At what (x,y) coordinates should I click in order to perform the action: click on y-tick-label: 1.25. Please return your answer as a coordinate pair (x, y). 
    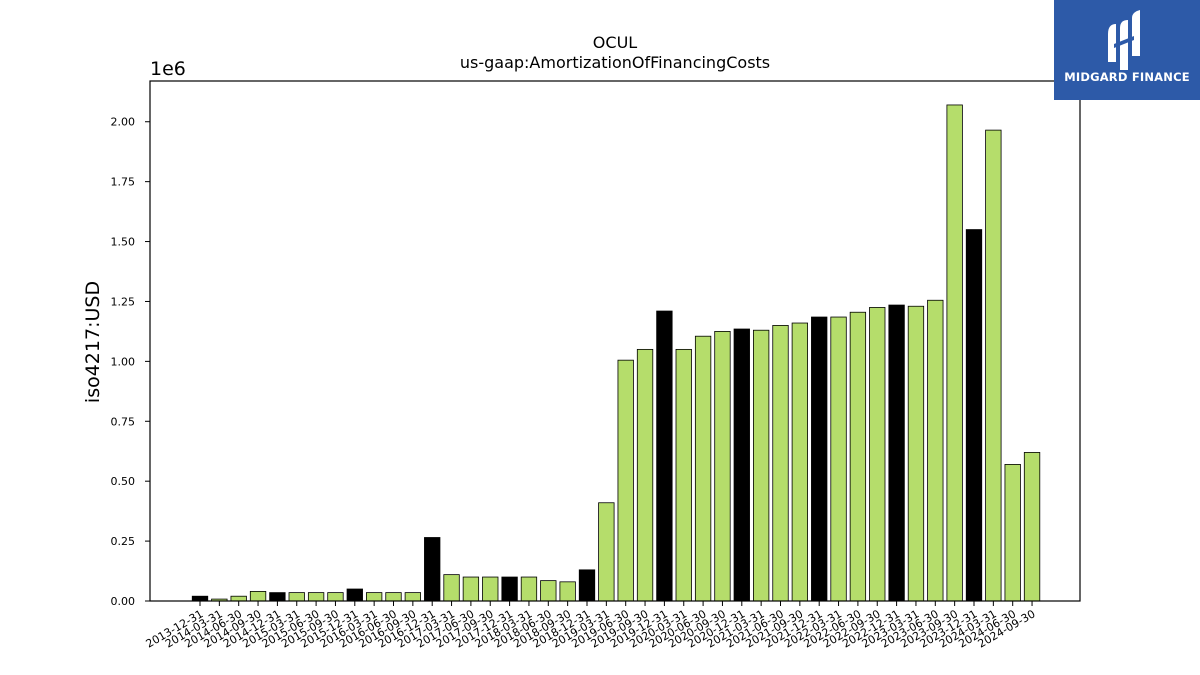
    Looking at the image, I should click on (123, 301).